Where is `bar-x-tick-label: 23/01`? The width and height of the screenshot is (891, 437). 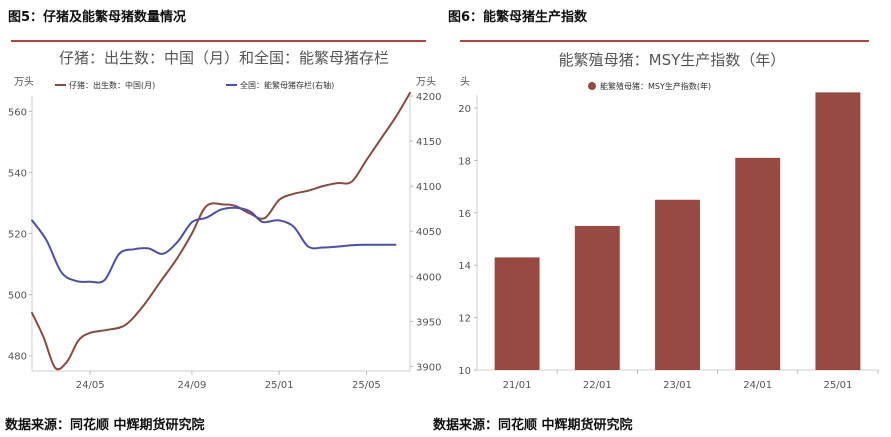 bar-x-tick-label: 23/01 is located at coordinates (677, 385).